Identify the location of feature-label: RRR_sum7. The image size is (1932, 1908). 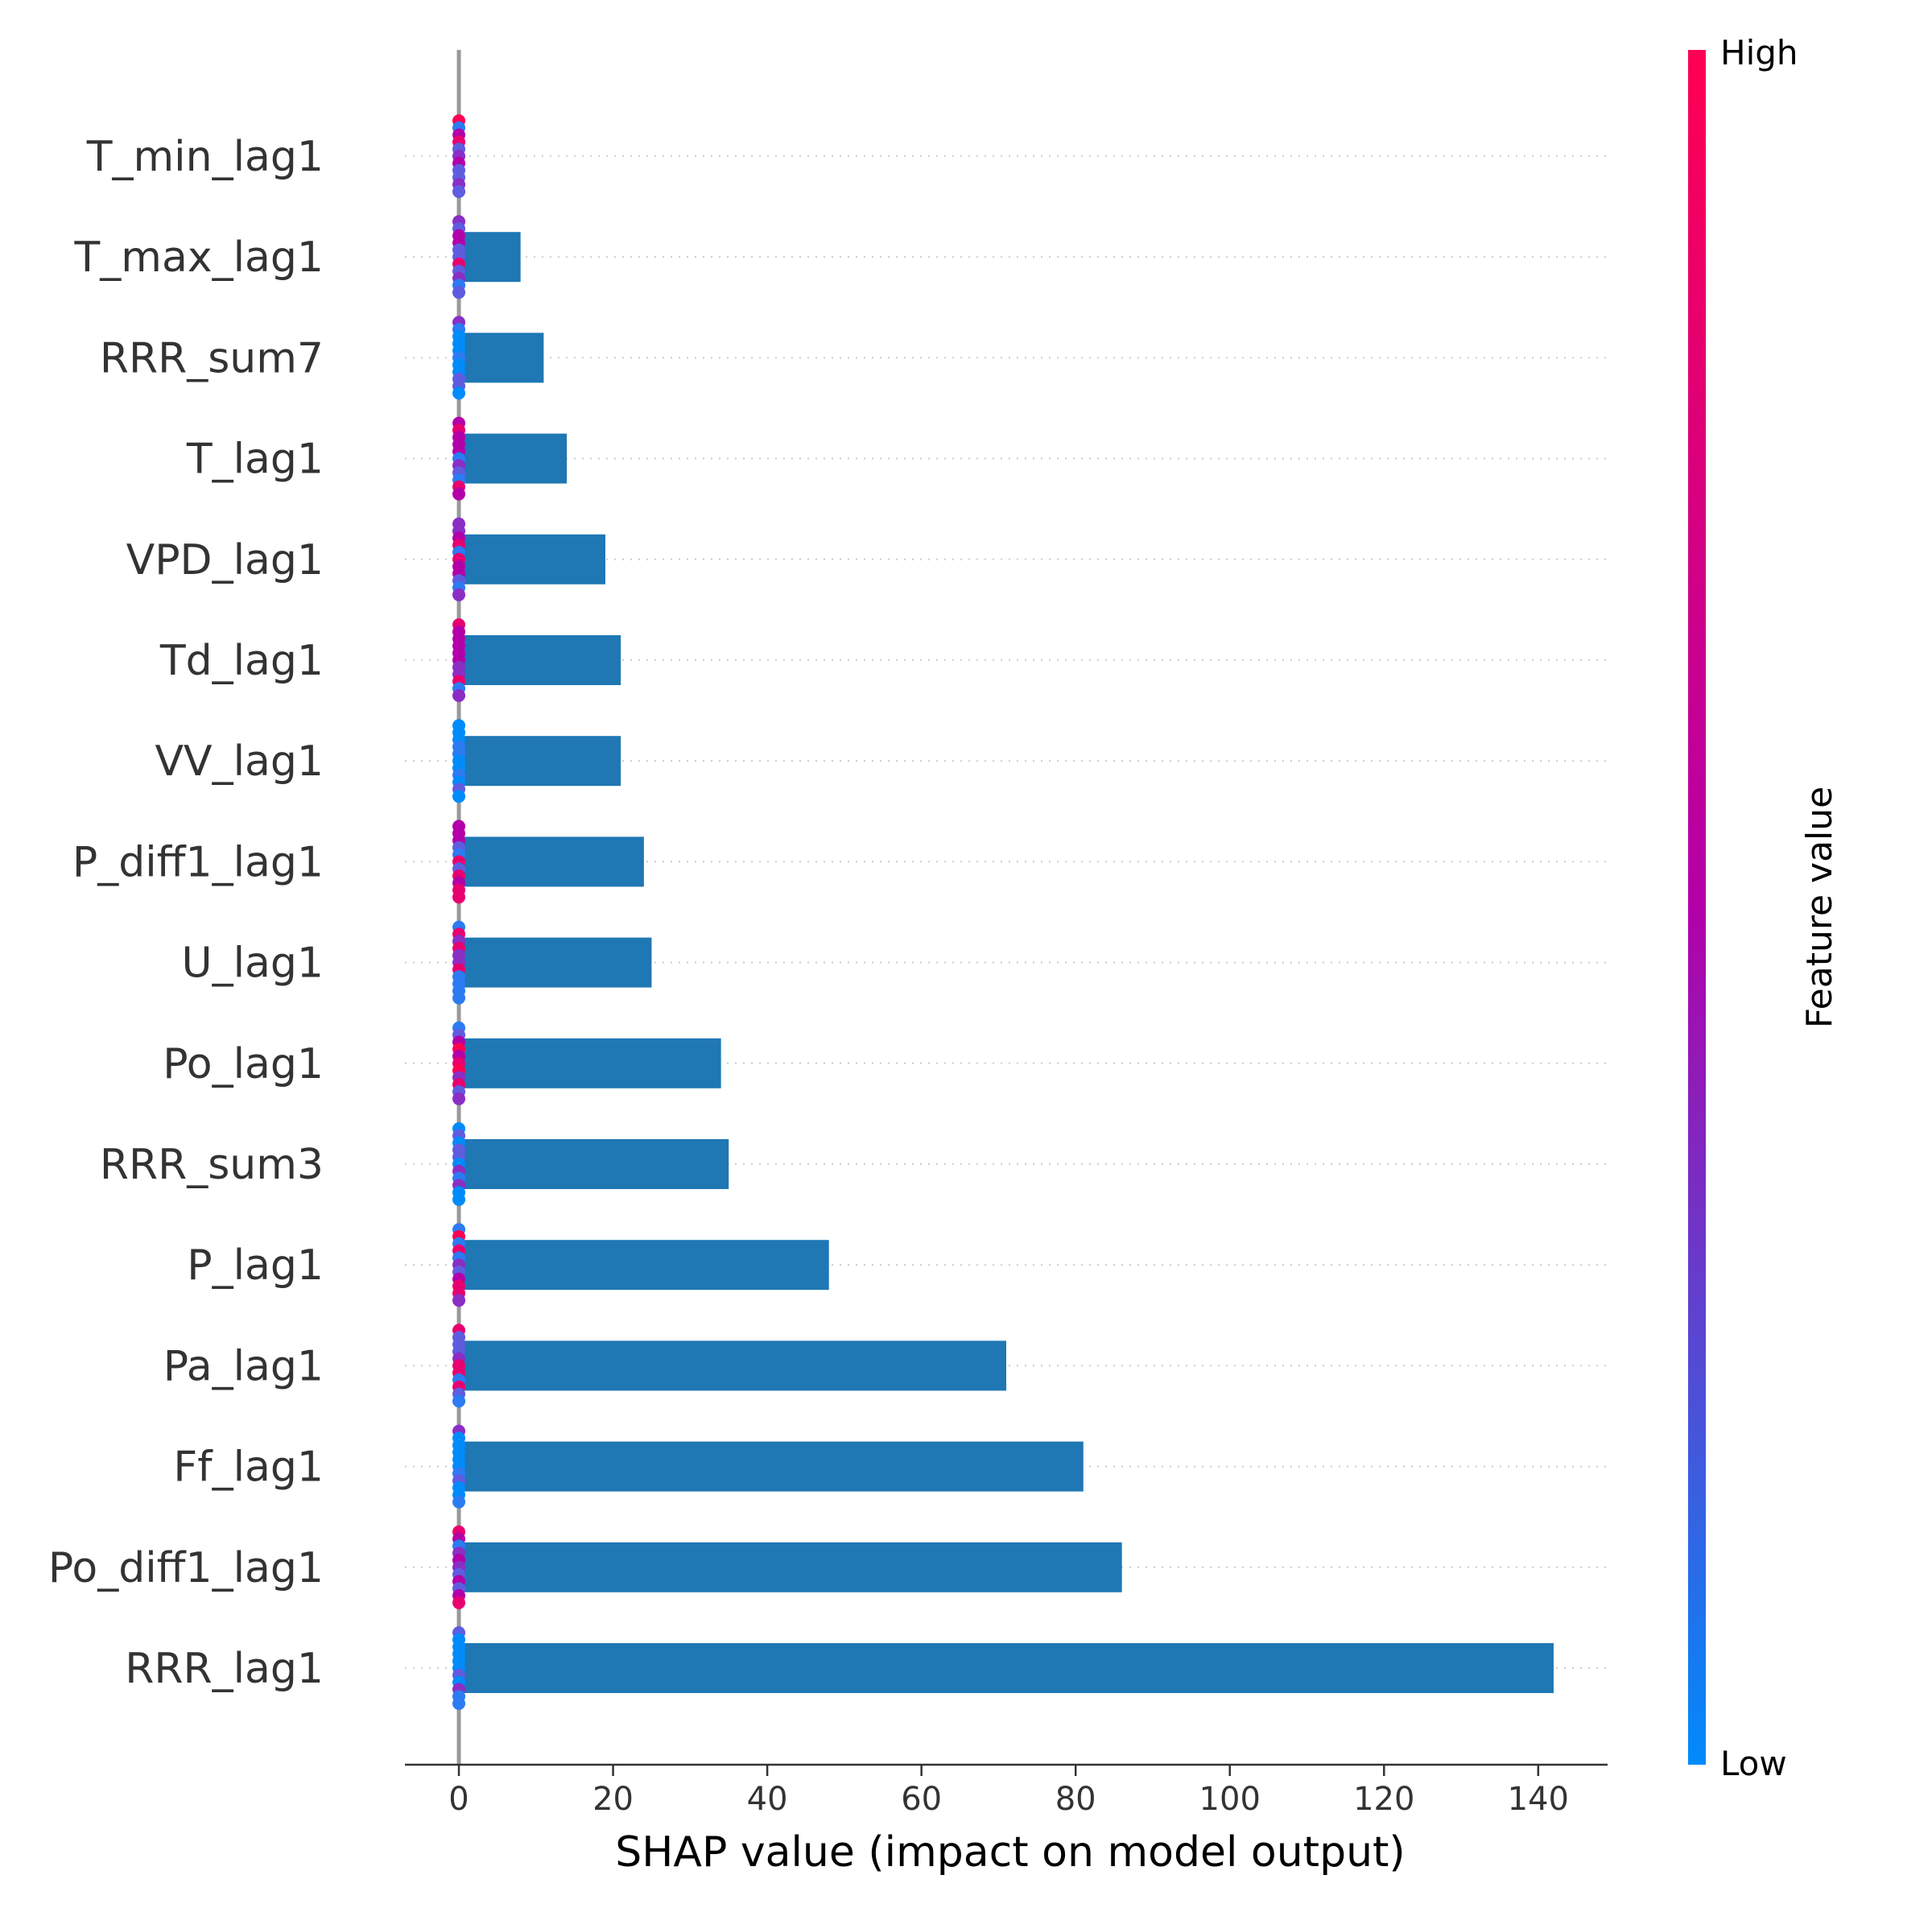
(212, 358).